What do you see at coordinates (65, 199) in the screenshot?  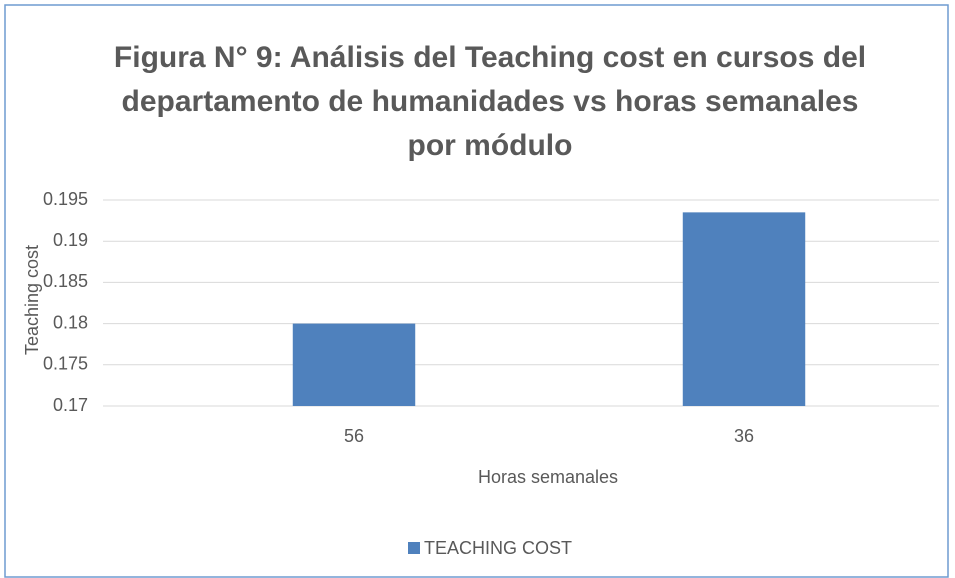 I see `y-tick-label: 0.195` at bounding box center [65, 199].